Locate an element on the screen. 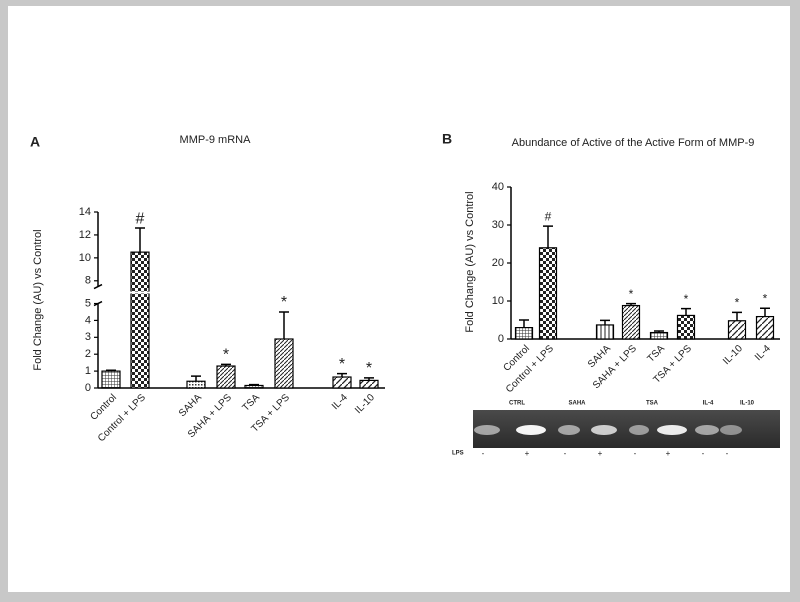  y-tick-label: 3 is located at coordinates (88, 337).